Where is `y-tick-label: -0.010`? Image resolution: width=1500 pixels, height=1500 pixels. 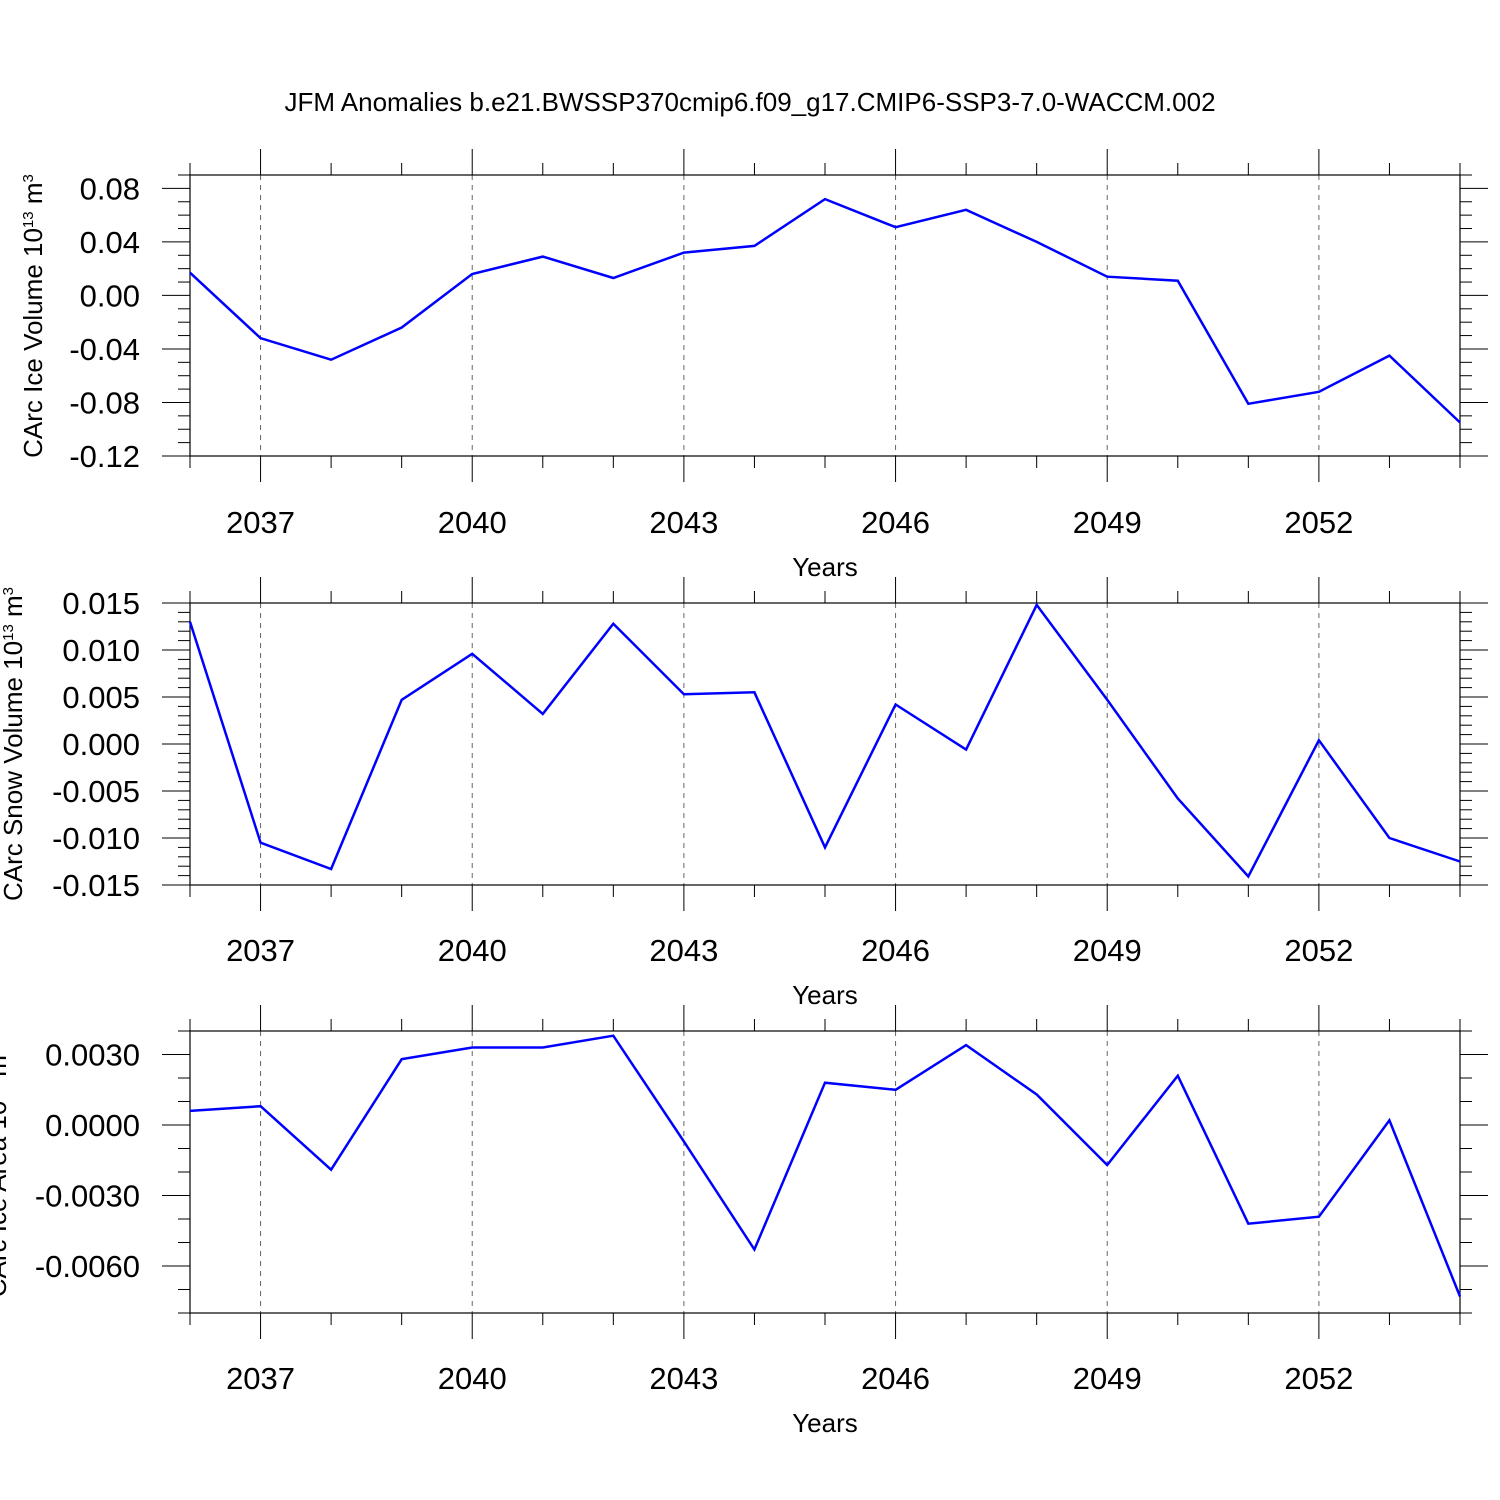 y-tick-label: -0.010 is located at coordinates (96, 838).